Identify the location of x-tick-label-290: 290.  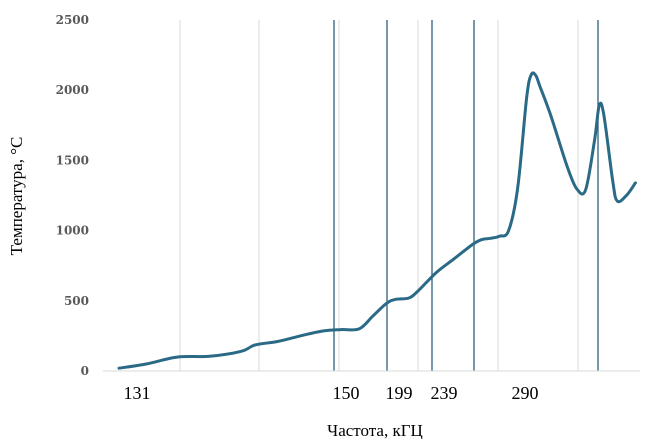
(525, 393).